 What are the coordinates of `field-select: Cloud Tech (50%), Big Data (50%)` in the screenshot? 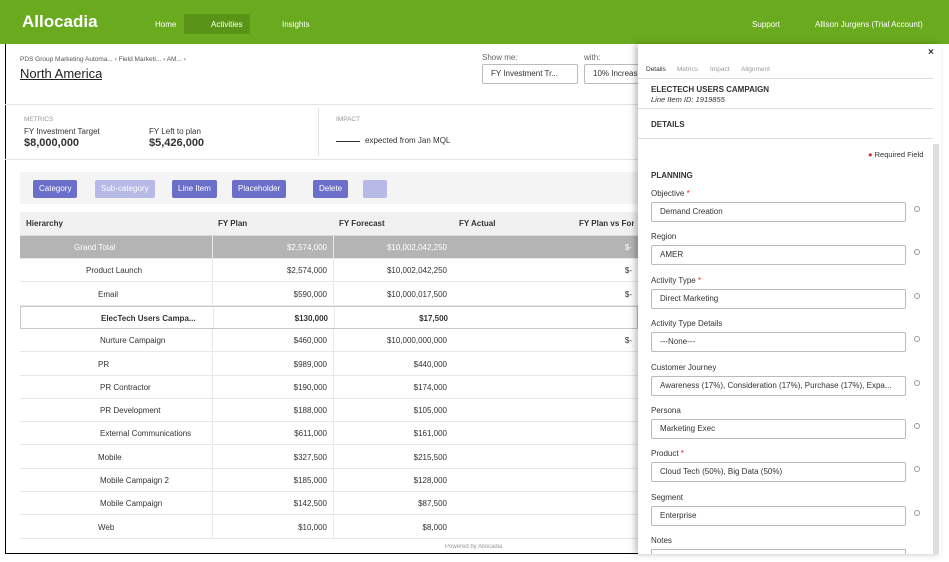 It's located at (778, 472).